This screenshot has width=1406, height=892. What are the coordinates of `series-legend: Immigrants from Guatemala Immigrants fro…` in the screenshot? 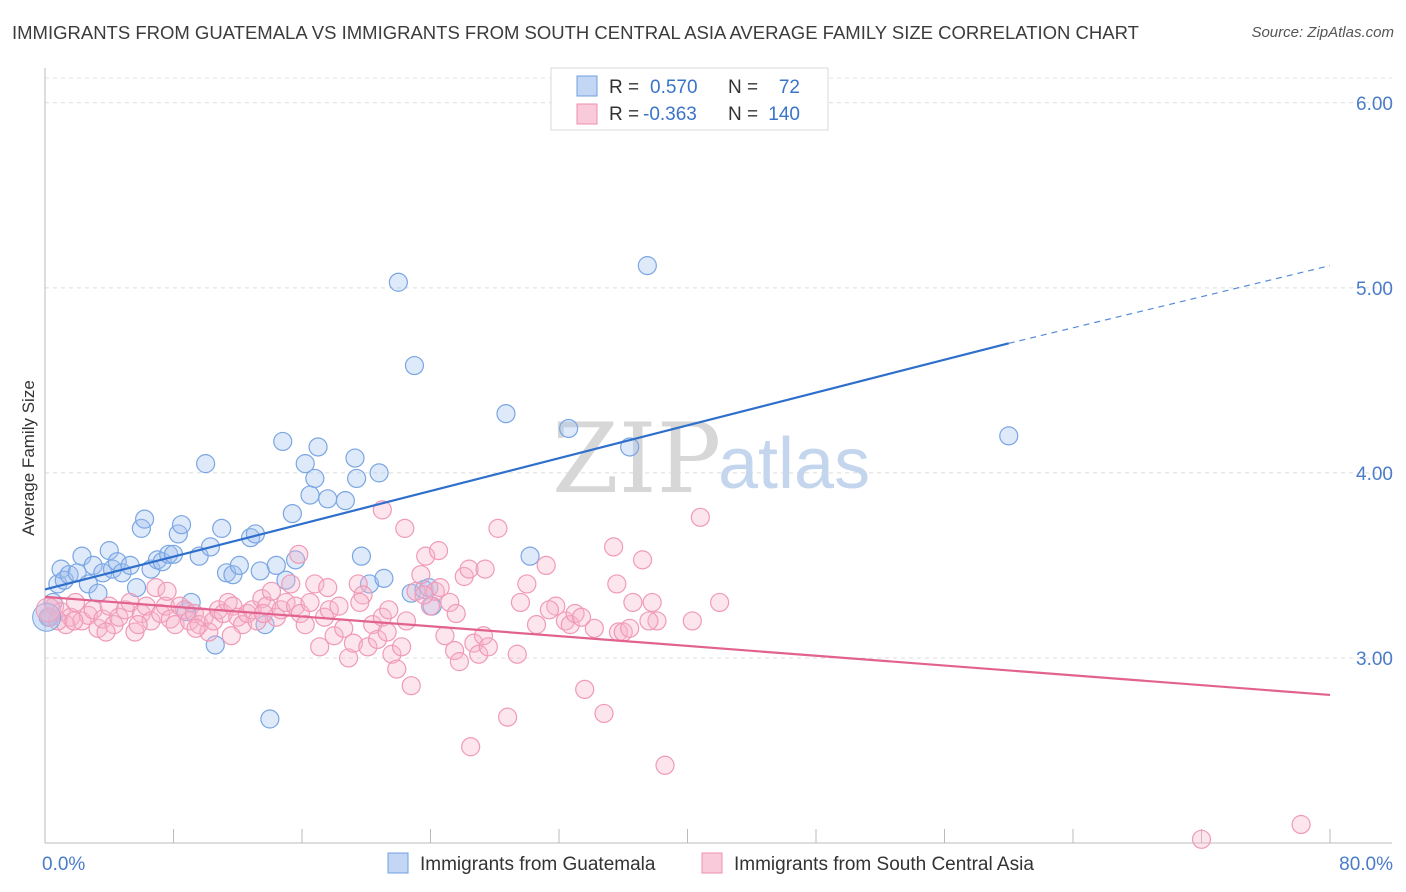 It's located at (710, 863).